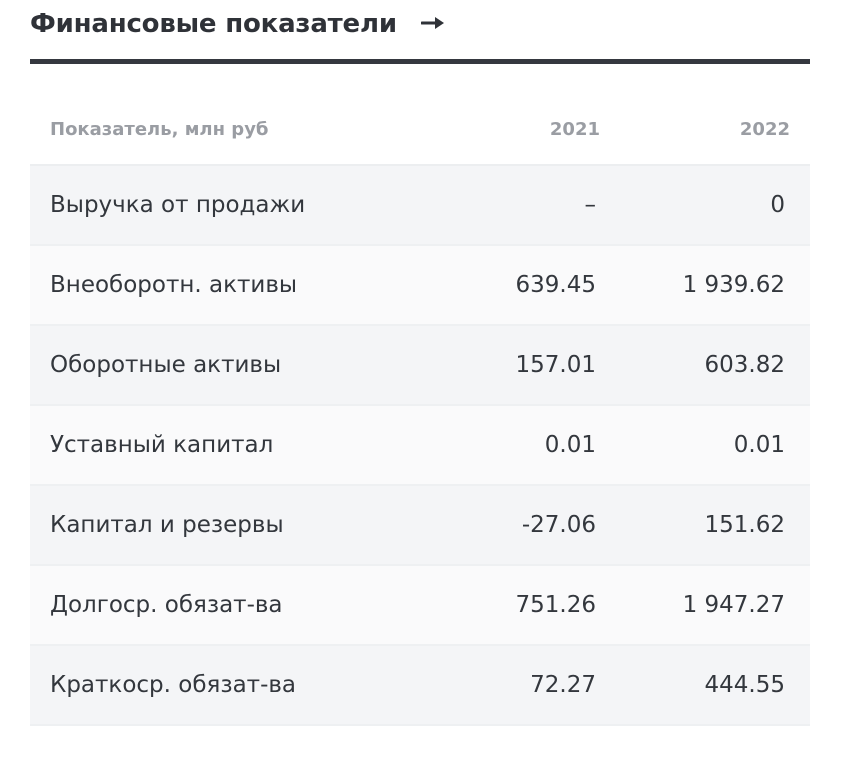  What do you see at coordinates (705, 445) in the screenshot?
I see `value-2022: 0.01` at bounding box center [705, 445].